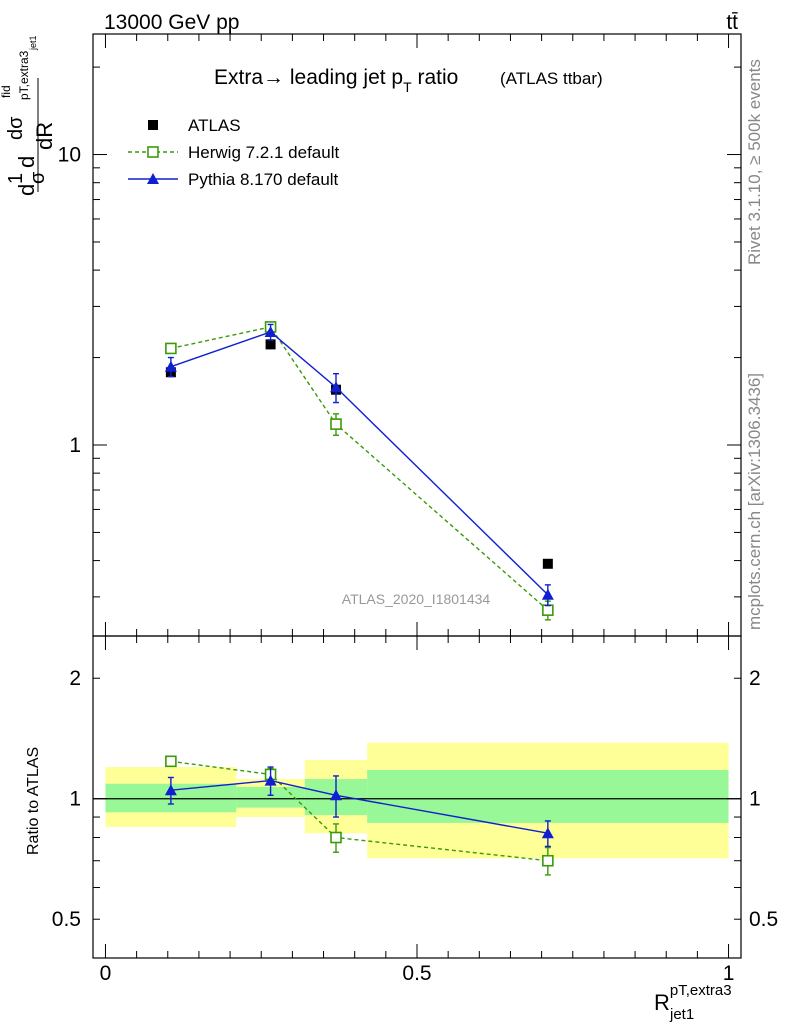 This screenshot has height=1024, width=786. What do you see at coordinates (106, 973) in the screenshot?
I see `x-tick-label: 0` at bounding box center [106, 973].